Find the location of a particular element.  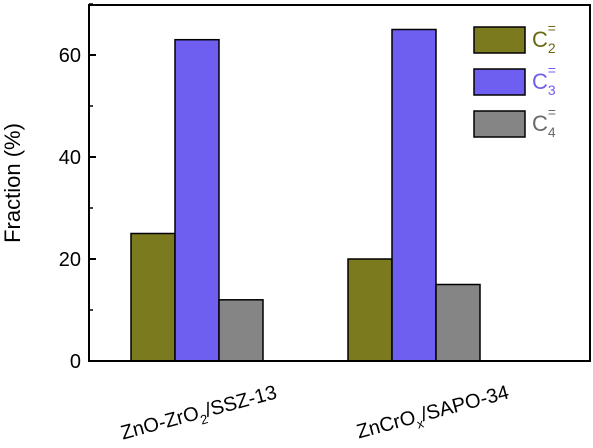

y-tick-label: 40 is located at coordinates (70, 158).